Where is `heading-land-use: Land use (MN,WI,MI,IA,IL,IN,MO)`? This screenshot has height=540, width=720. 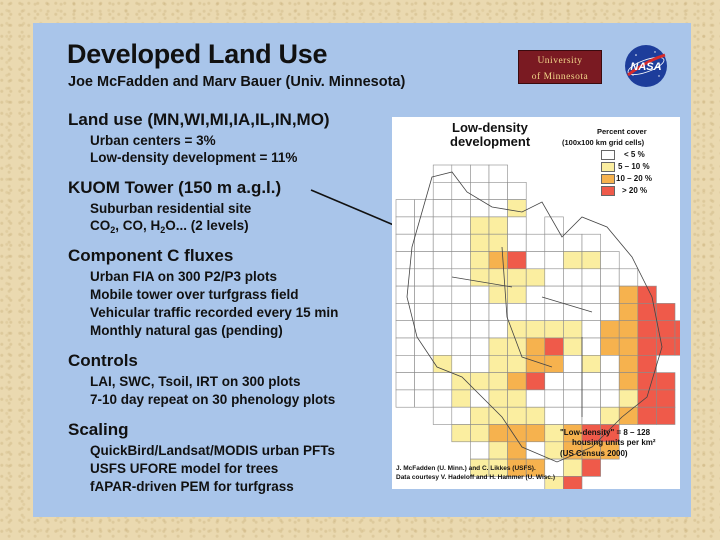 heading-land-use: Land use (MN,WI,MI,IA,IL,IN,MO) is located at coordinates (199, 119).